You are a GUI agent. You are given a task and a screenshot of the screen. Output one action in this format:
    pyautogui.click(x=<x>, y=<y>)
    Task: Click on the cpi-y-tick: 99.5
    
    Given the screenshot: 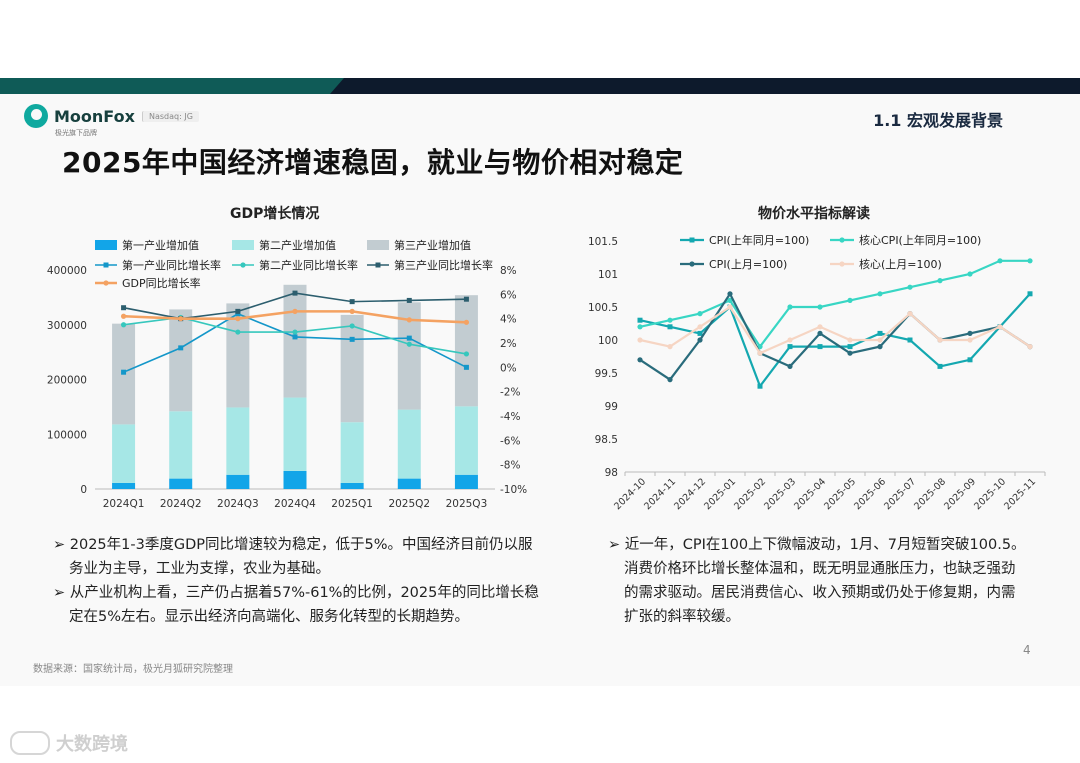 What is the action you would take?
    pyautogui.click(x=606, y=374)
    